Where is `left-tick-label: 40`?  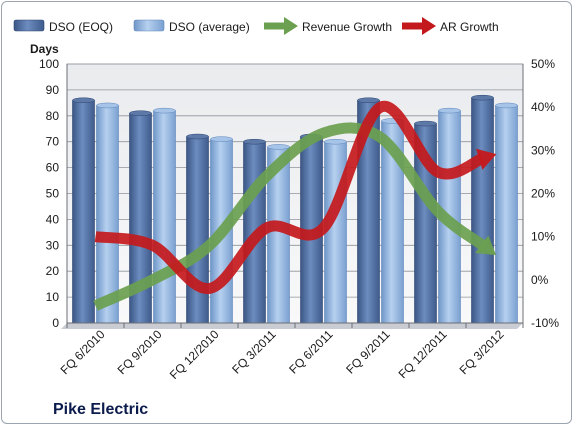 left-tick-label: 40 is located at coordinates (53, 219).